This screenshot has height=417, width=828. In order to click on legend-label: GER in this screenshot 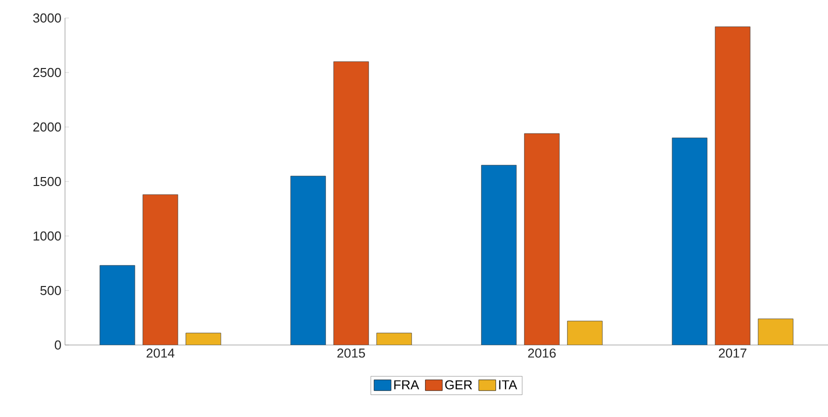, I will do `click(458, 385)`.